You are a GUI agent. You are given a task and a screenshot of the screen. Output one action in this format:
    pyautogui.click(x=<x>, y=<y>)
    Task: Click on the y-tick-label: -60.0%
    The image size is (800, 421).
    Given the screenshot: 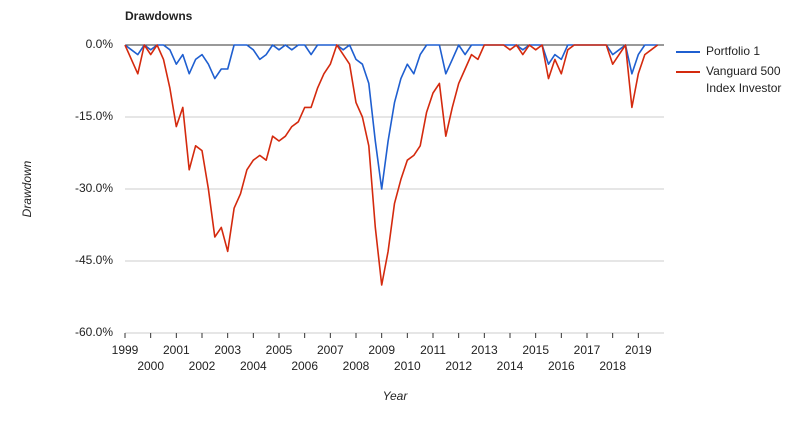 What is the action you would take?
    pyautogui.click(x=94, y=332)
    